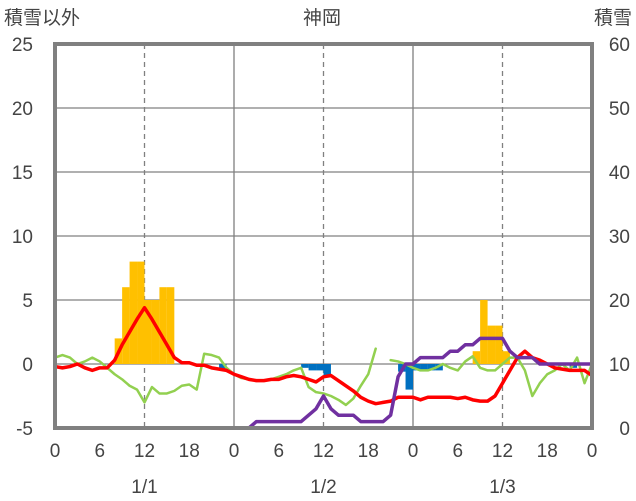  I want to click on date-label: 1/2, so click(323, 487).